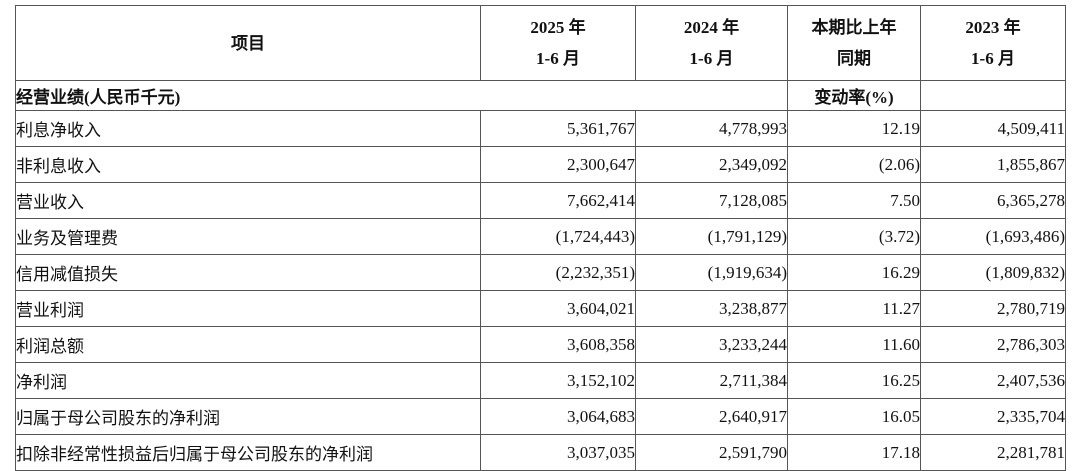  I want to click on value-2023-cell: 2,407,536, so click(993, 380).